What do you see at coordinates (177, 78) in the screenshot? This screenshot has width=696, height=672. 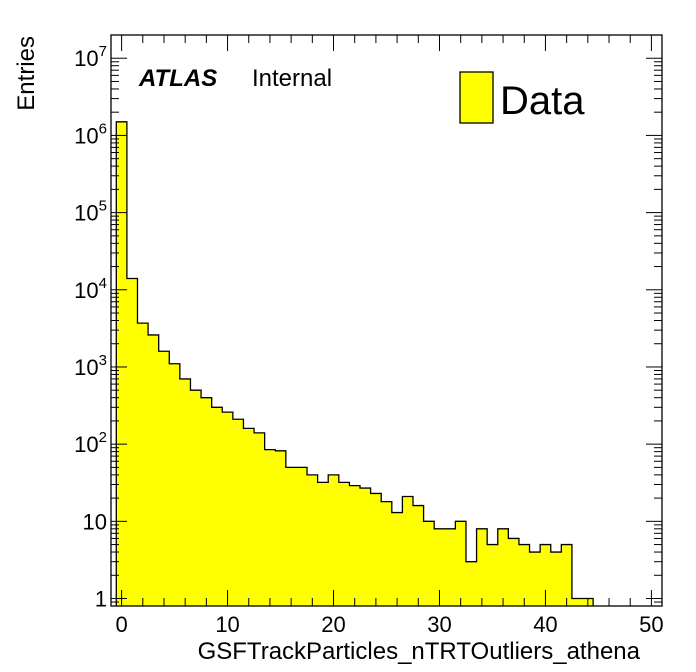 I see `atlas-label: ATLAS` at bounding box center [177, 78].